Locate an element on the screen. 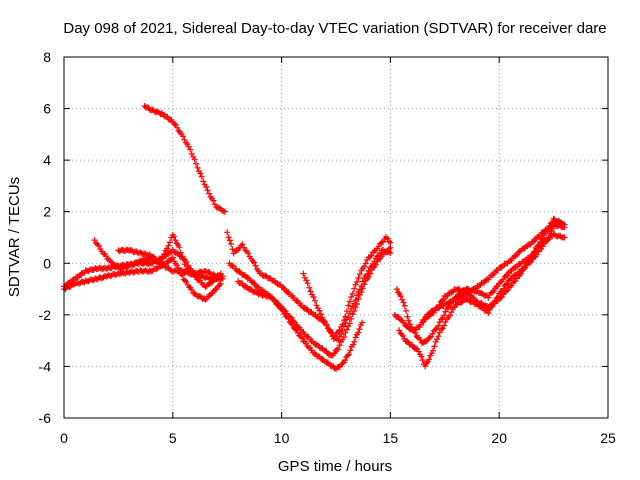 Image resolution: width=640 pixels, height=480 pixels. y-tick-label: 6 is located at coordinates (47, 109).